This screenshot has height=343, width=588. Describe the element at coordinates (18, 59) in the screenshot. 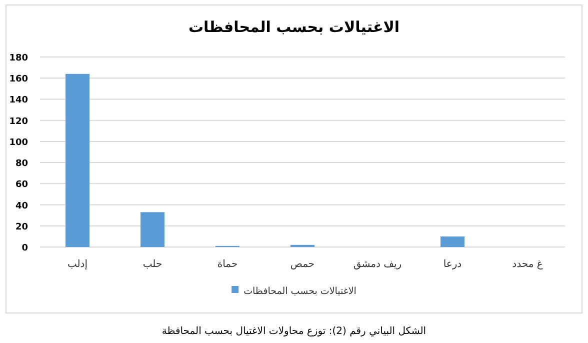

I see `y-tick-label: 180` at that location.